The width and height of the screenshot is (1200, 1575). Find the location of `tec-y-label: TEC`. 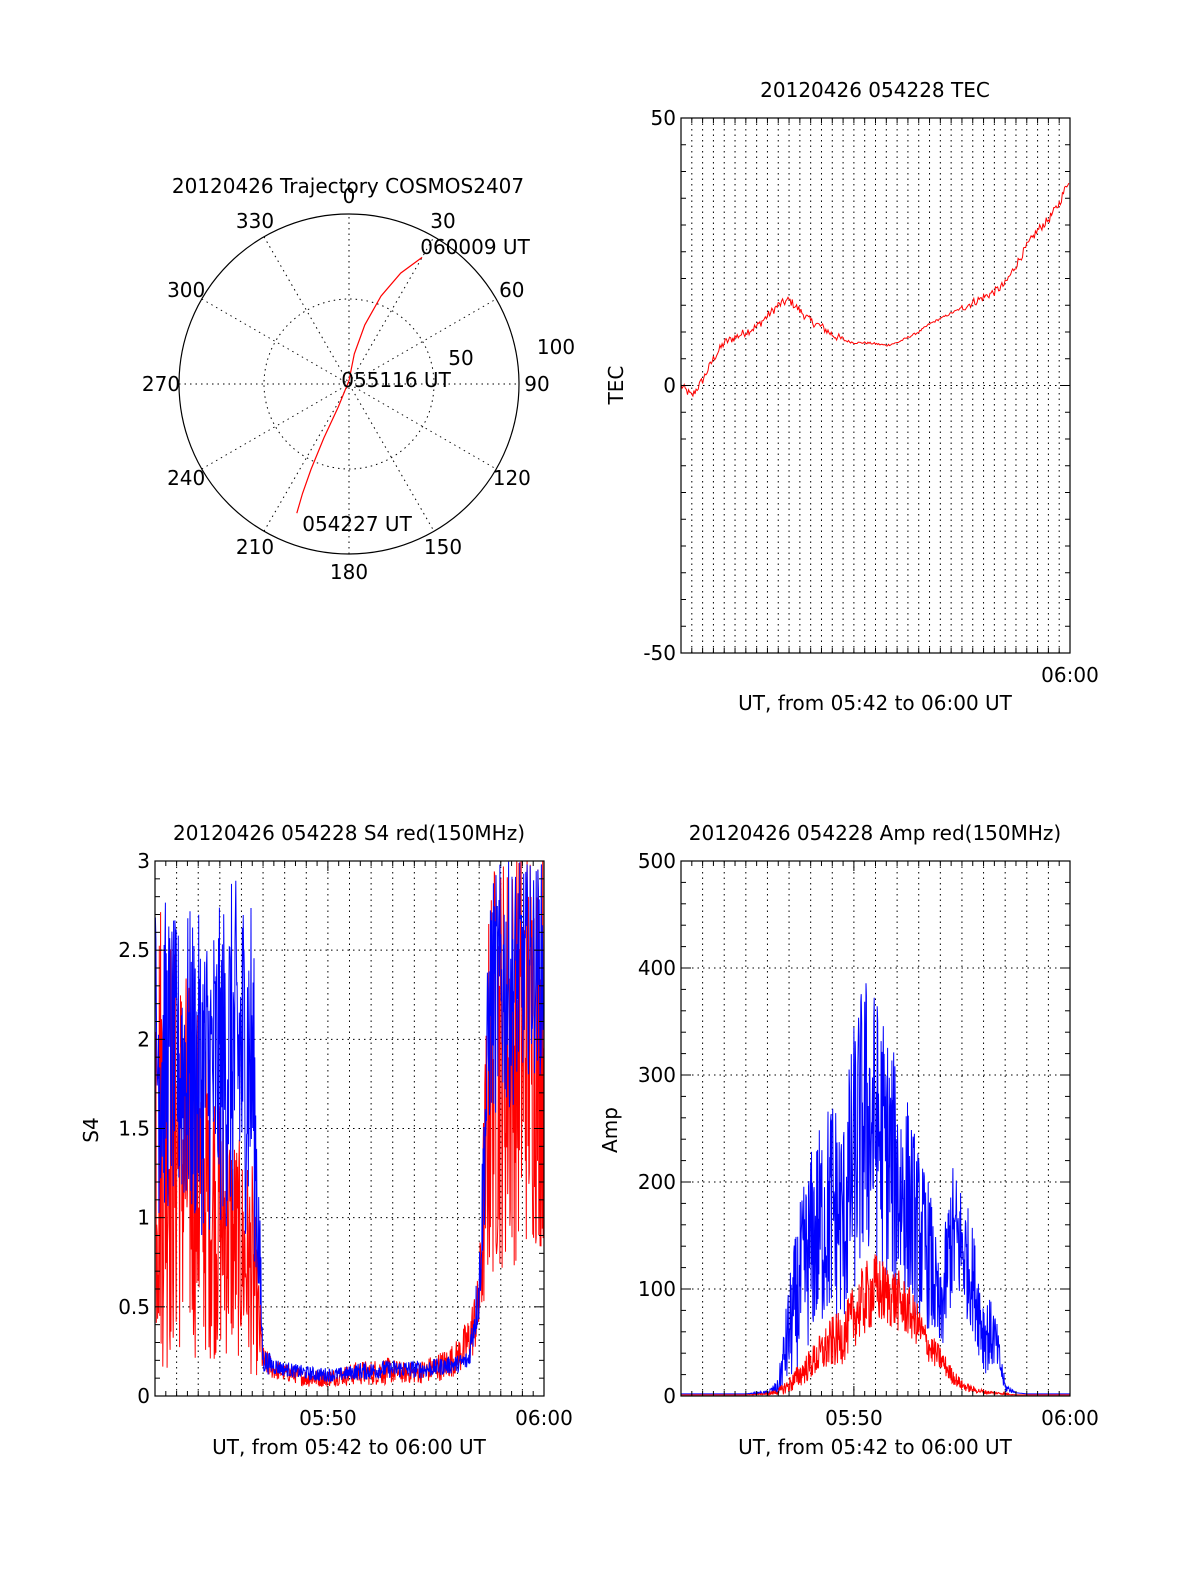

tec-y-label: TEC is located at coordinates (616, 386).